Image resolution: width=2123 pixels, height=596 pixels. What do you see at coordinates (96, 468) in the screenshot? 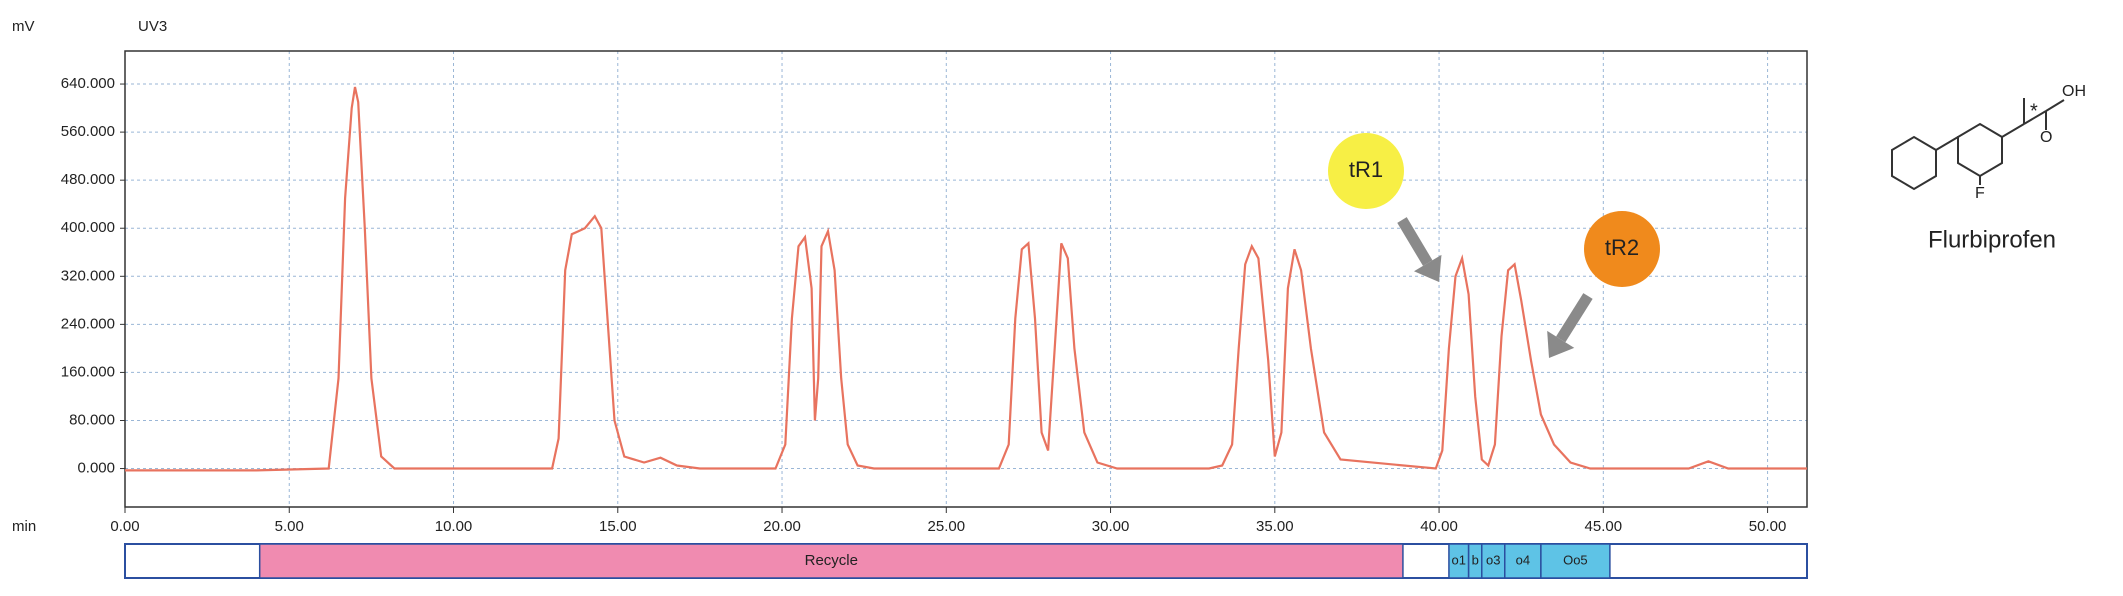
I see `y-tick-label: 0.000` at bounding box center [96, 468].